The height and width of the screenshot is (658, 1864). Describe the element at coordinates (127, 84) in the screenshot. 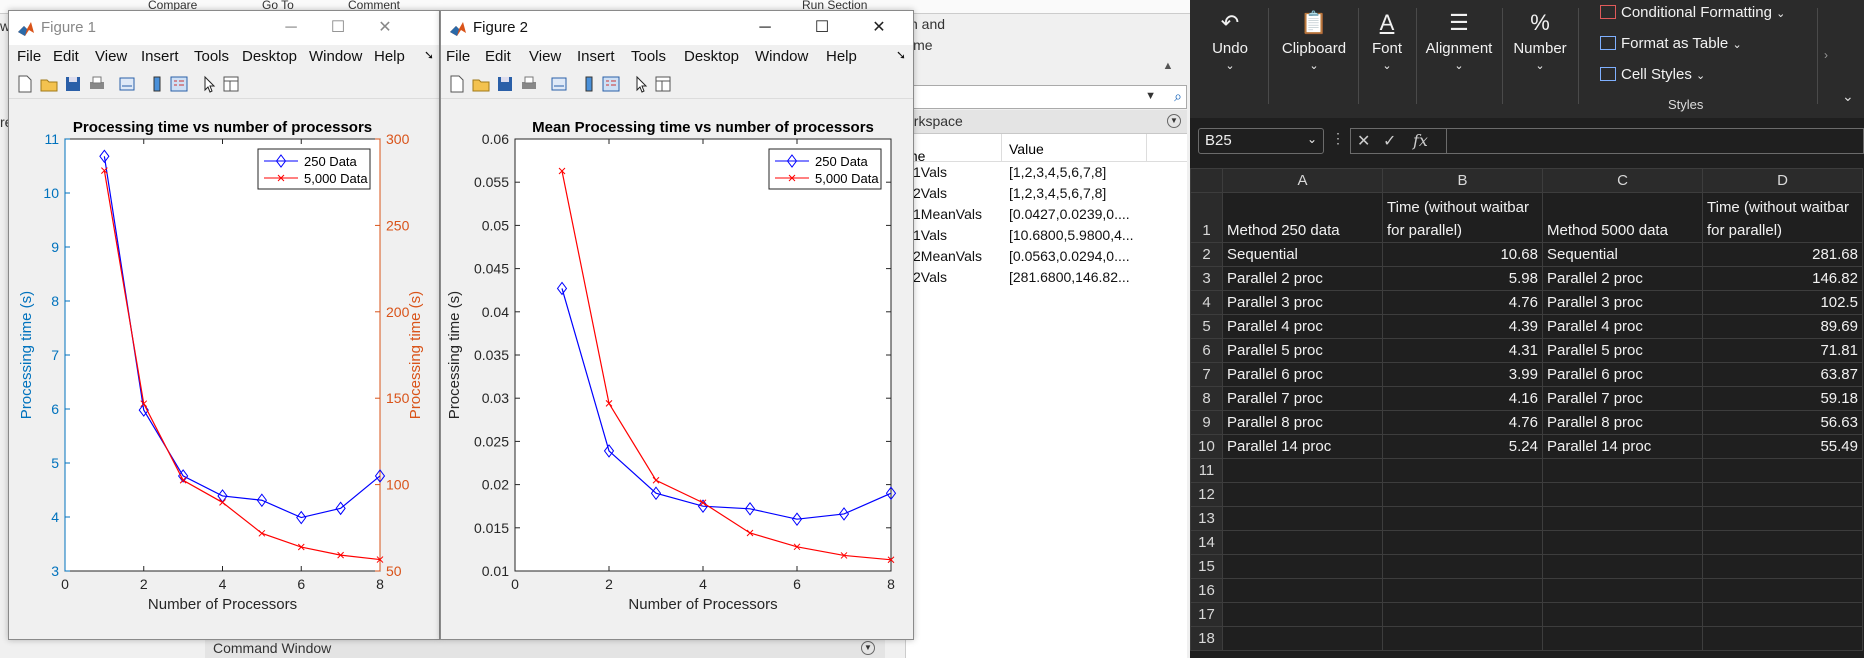

I see `link-plot-icon` at that location.